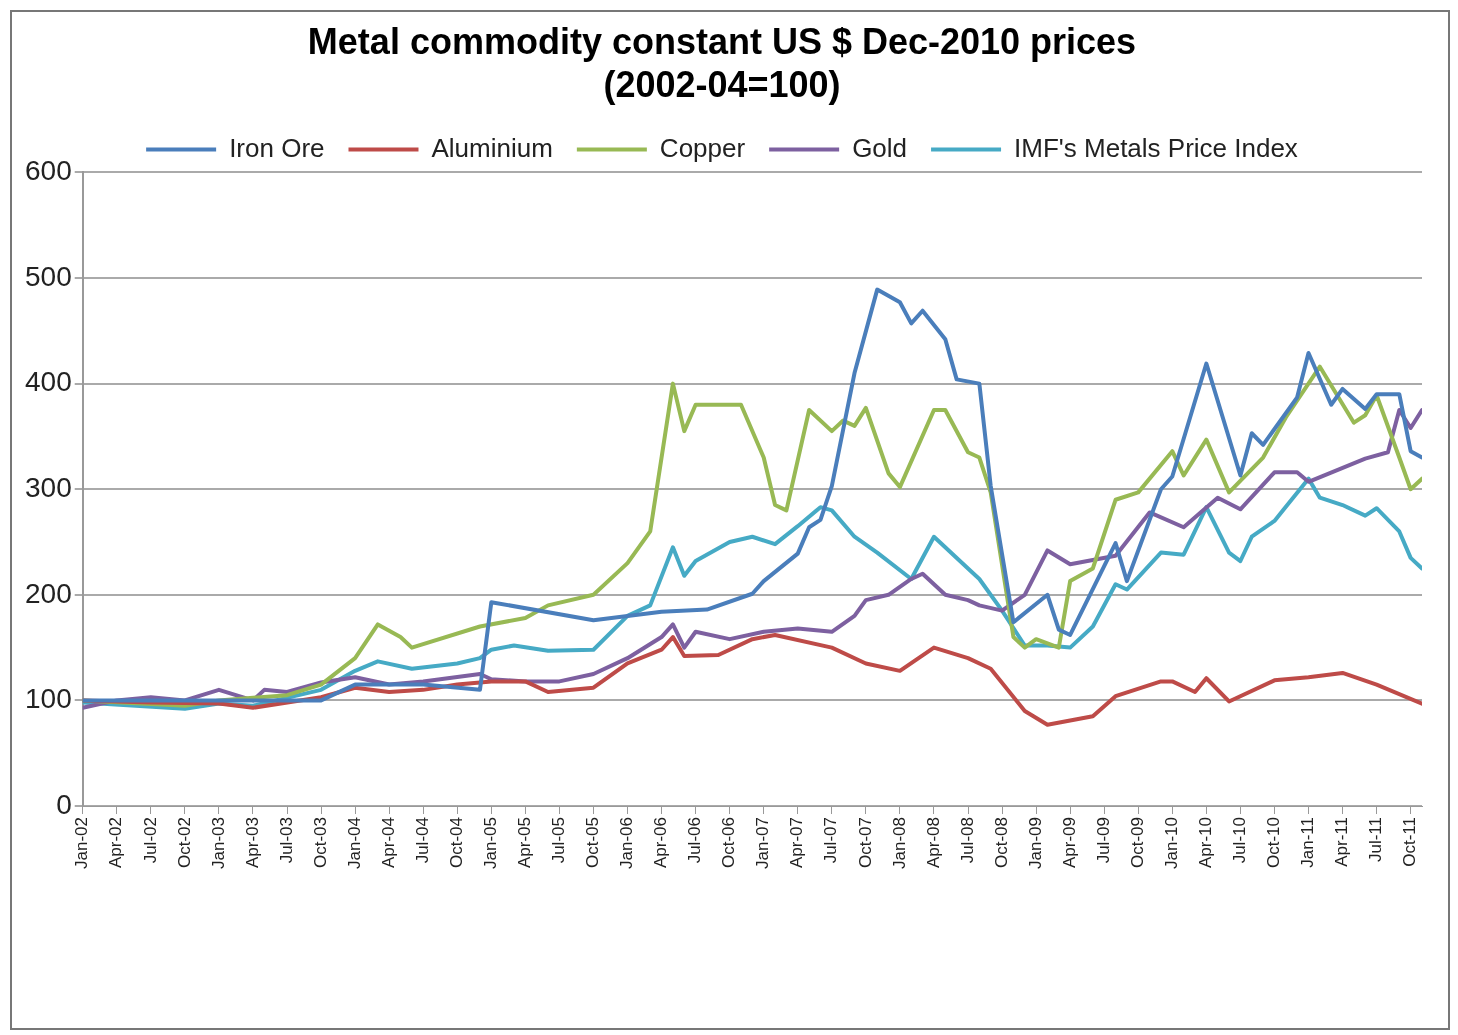 The image size is (1458, 1035). What do you see at coordinates (1171, 843) in the screenshot?
I see `x-tick-label: Jan-10` at bounding box center [1171, 843].